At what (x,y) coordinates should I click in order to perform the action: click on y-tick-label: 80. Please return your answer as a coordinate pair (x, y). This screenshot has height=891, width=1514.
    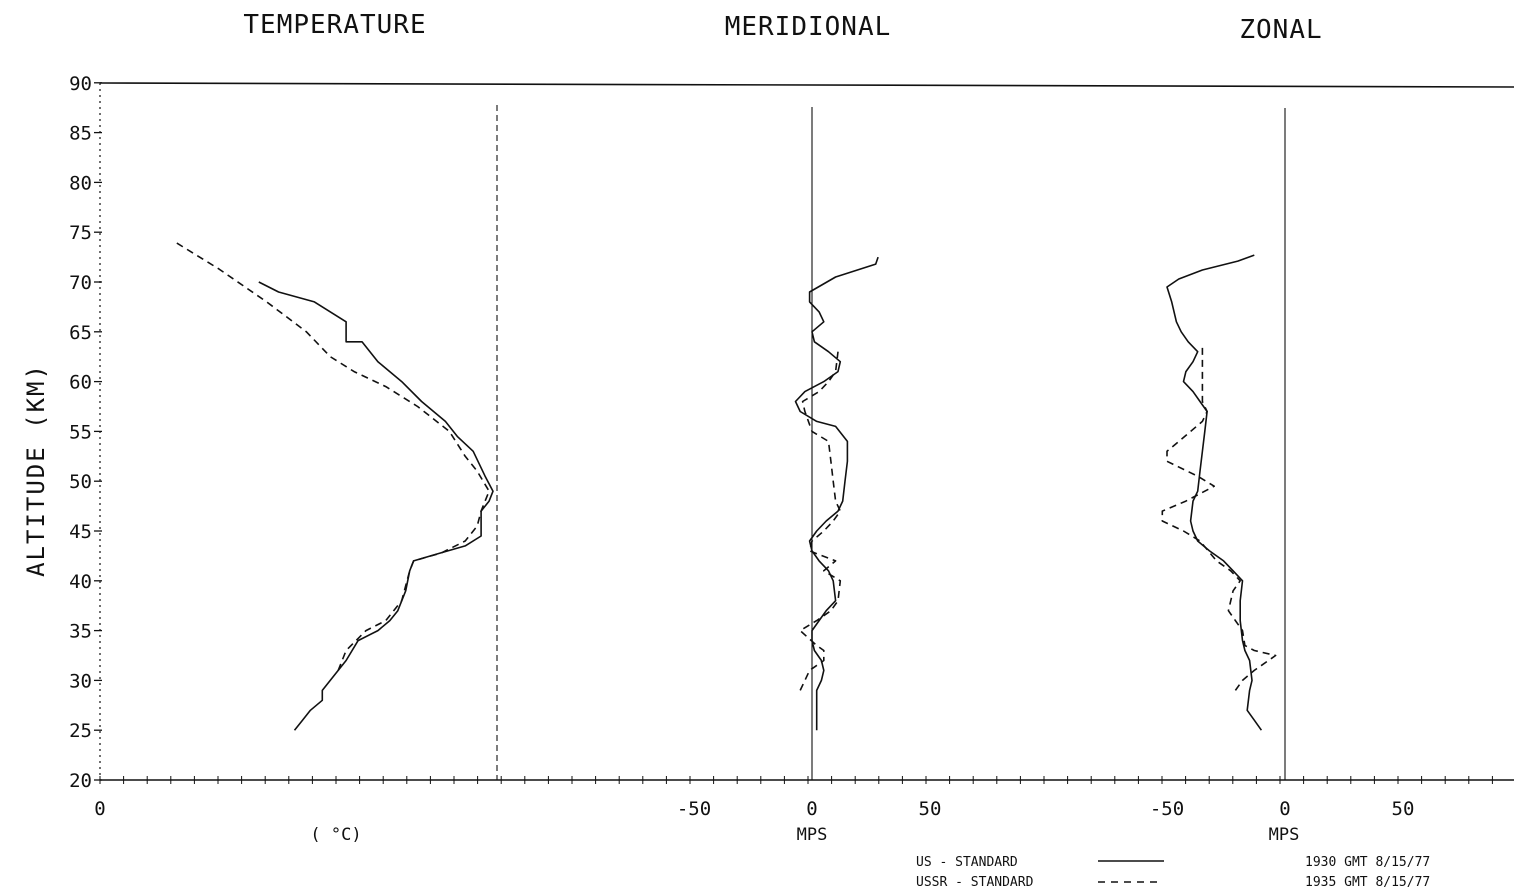
    Looking at the image, I should click on (80, 183).